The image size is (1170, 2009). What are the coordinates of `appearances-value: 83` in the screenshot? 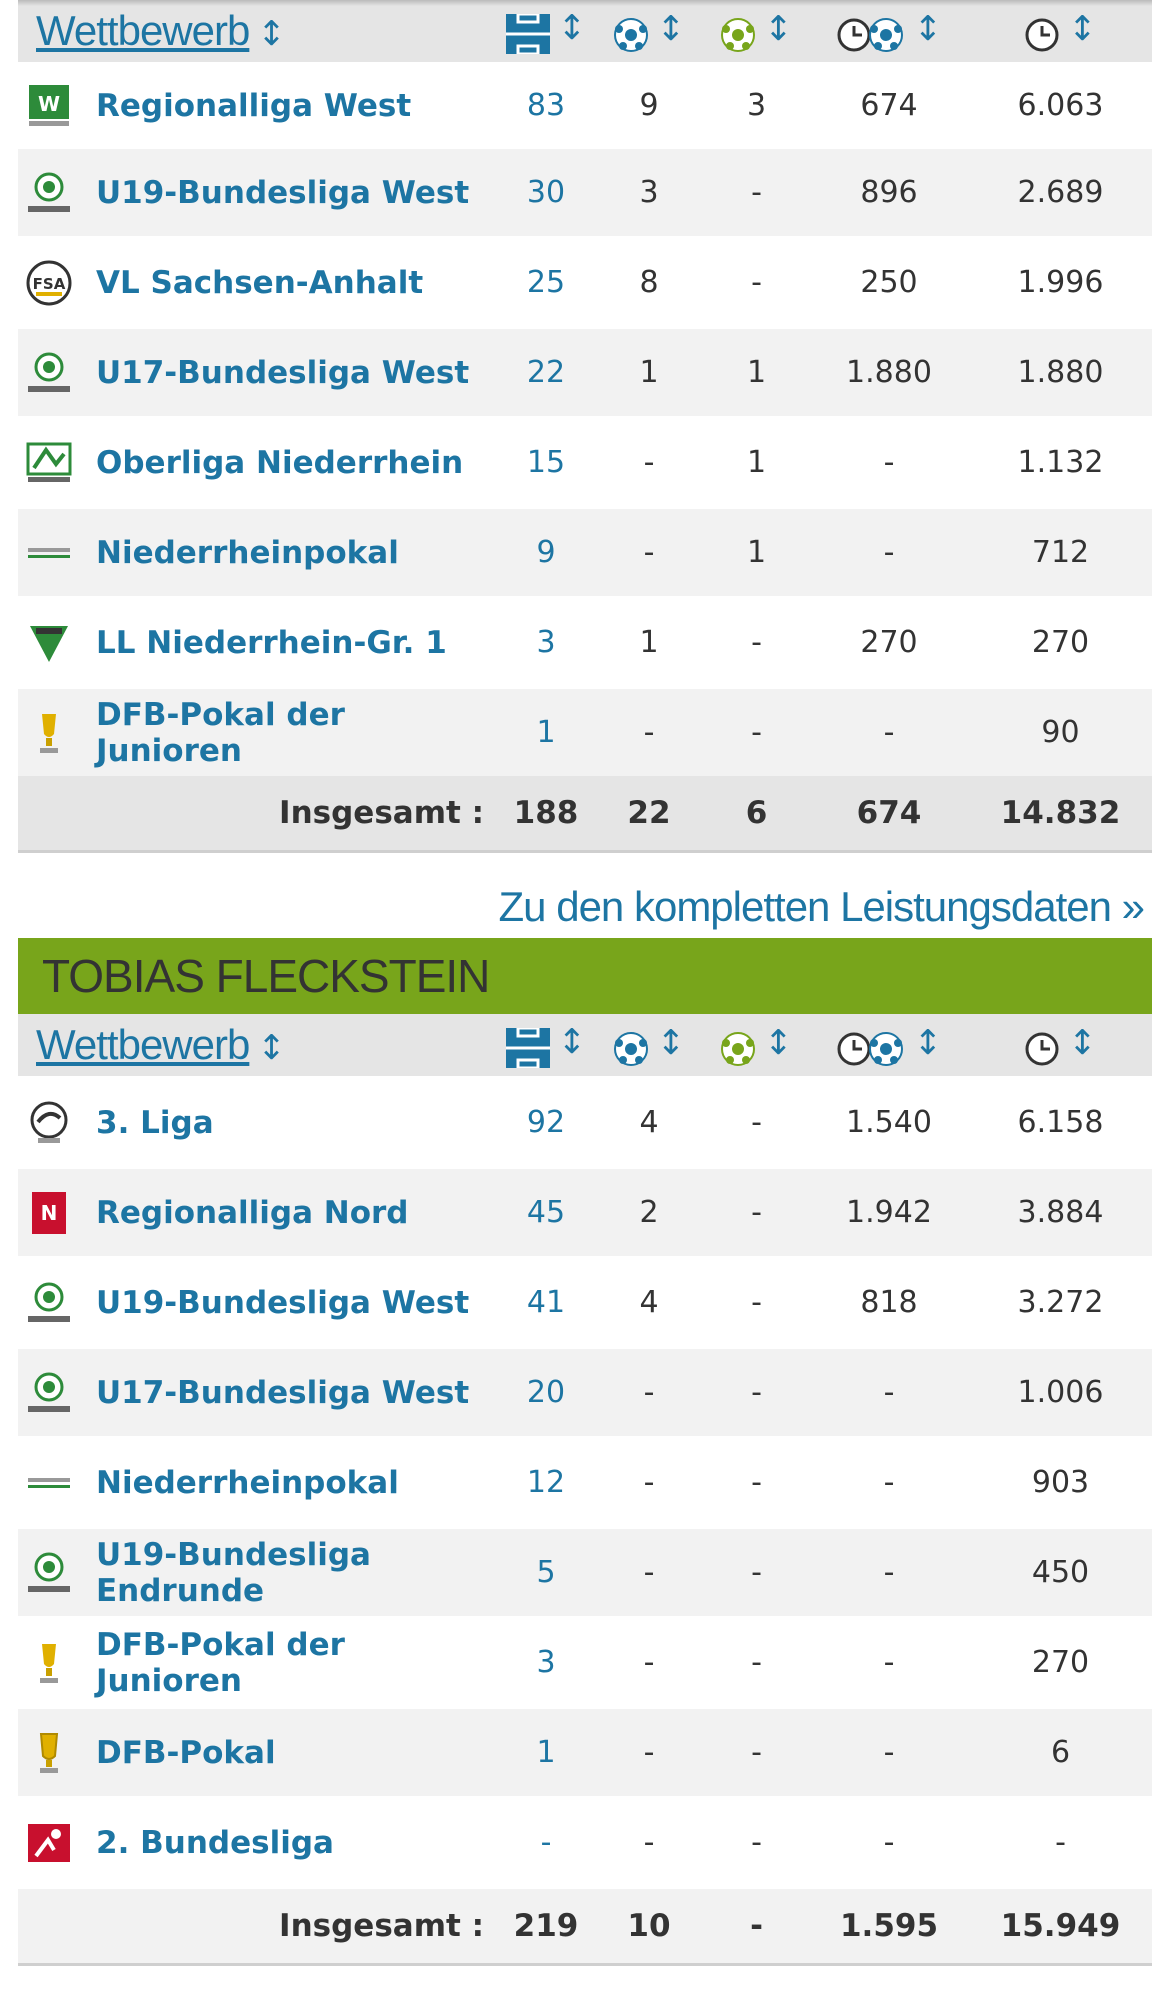 It's located at (546, 105).